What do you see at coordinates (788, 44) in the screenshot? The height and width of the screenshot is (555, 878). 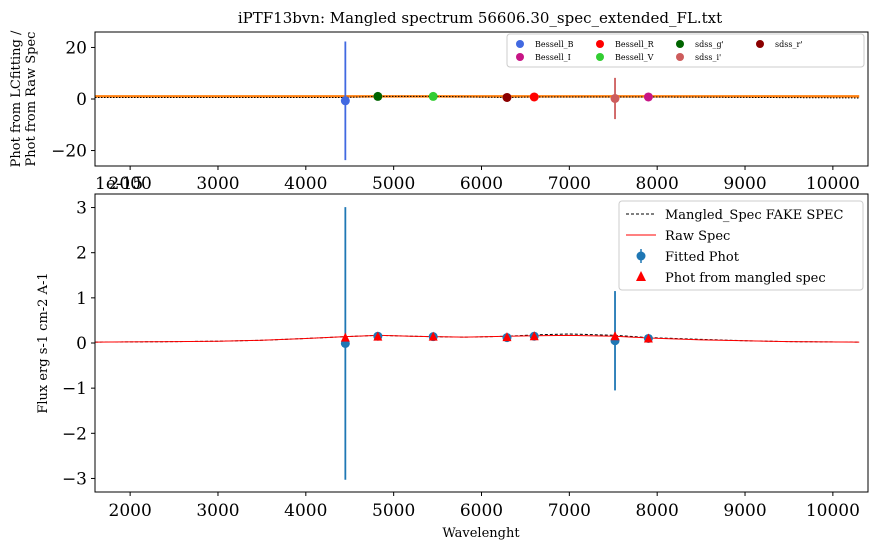 I see `legend-label-sdss-r: sdss_r'` at bounding box center [788, 44].